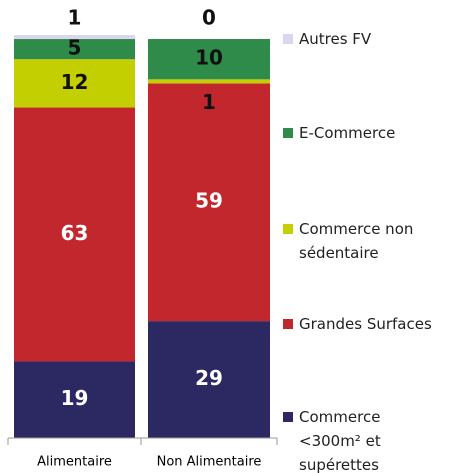 This screenshot has height=473, width=462. I want to click on legend-item: Grandes Surfaces, so click(368, 324).